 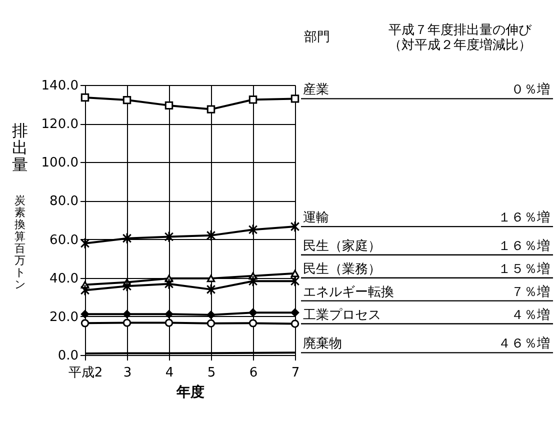 What do you see at coordinates (59, 124) in the screenshot?
I see `y-tick-label: 120.0` at bounding box center [59, 124].